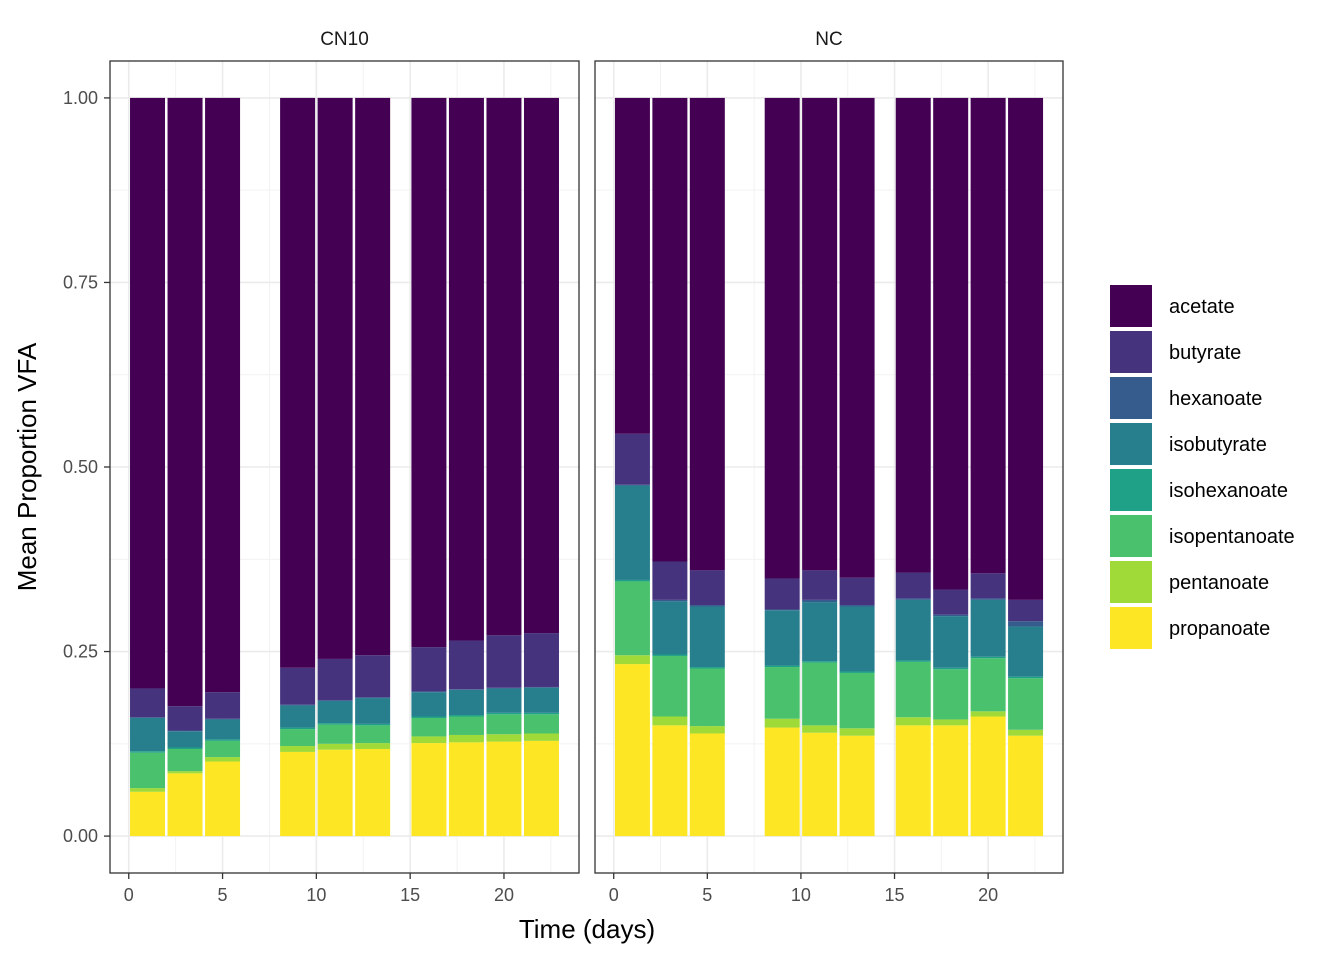  What do you see at coordinates (80, 98) in the screenshot?
I see `y-tick-label: 1.00` at bounding box center [80, 98].